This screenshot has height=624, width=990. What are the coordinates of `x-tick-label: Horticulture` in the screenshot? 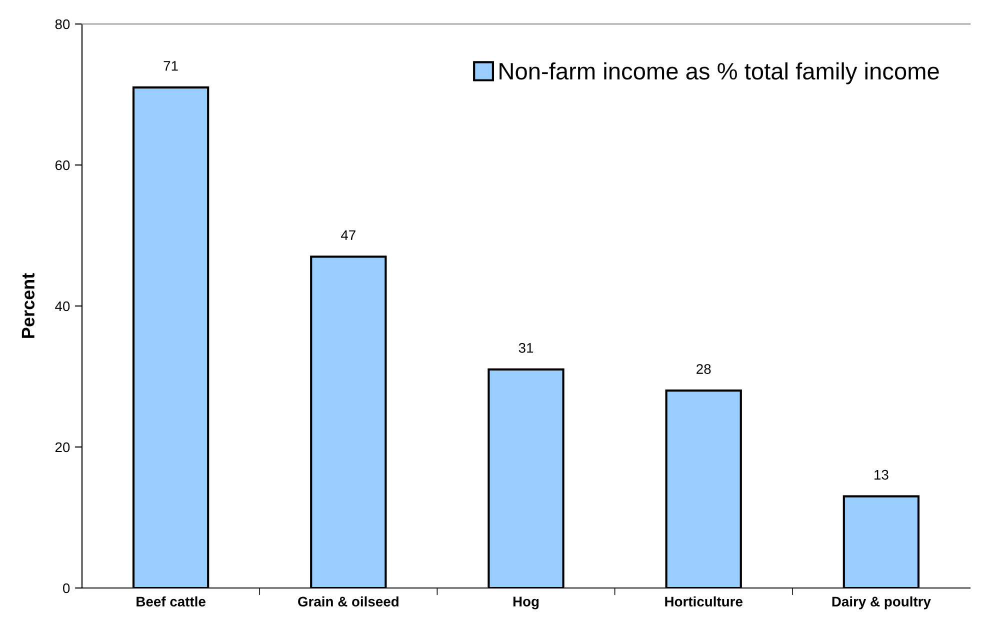 It's located at (703, 601).